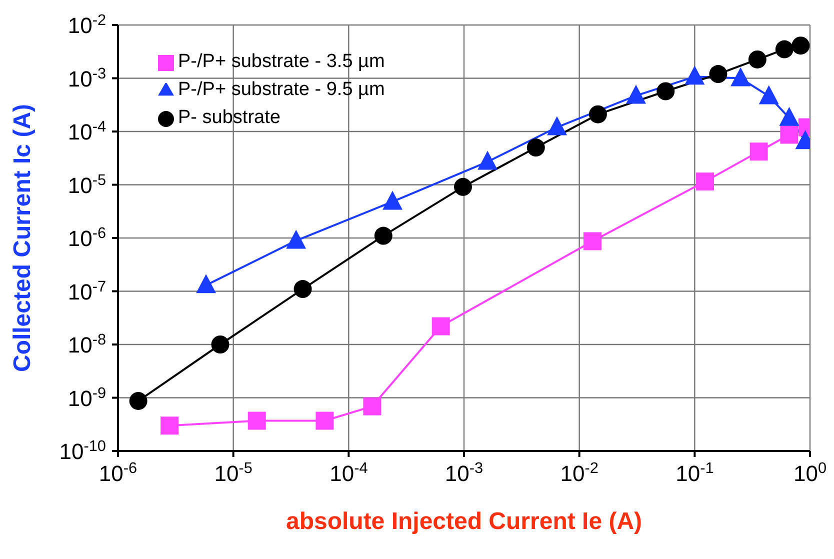 The height and width of the screenshot is (559, 834). Describe the element at coordinates (22, 238) in the screenshot. I see `y-axis-title: Collected Current Ic (A)` at that location.